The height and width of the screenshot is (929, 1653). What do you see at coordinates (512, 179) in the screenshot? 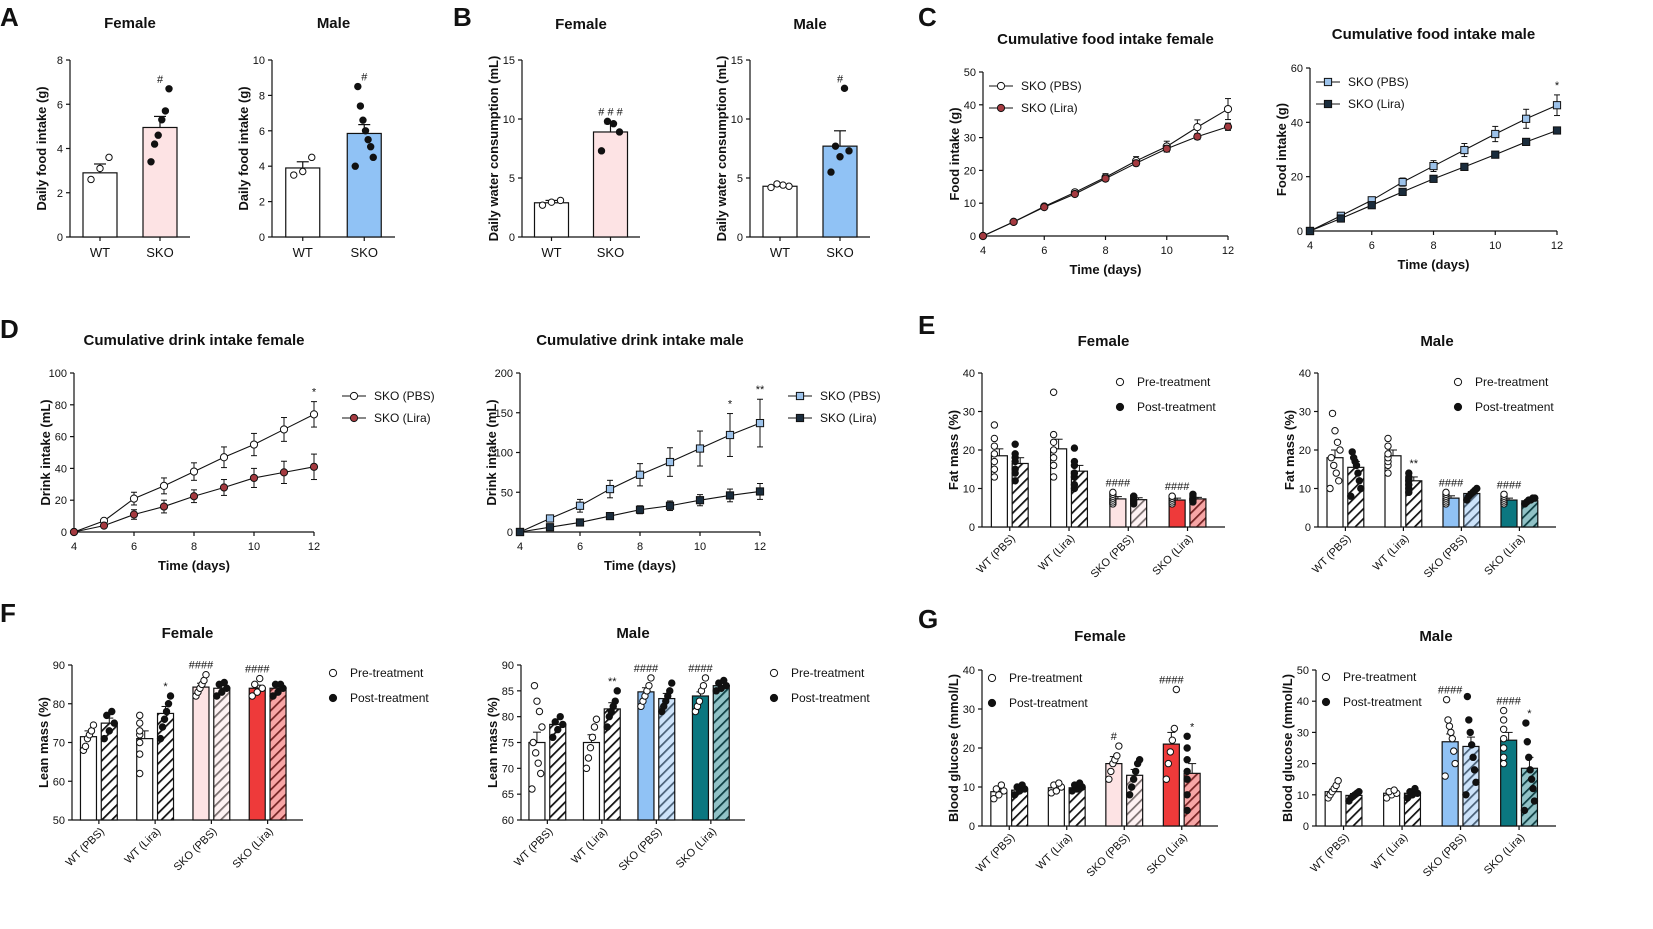
I see `y-tick-label: 5` at bounding box center [512, 179].